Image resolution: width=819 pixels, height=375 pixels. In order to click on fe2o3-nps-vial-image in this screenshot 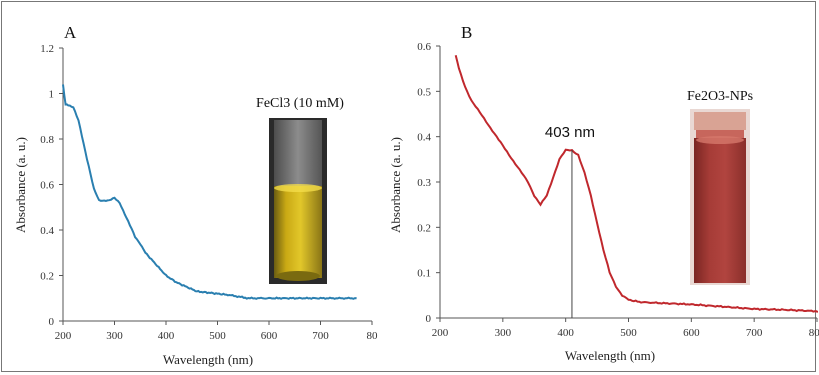, I will do `click(720, 197)`.